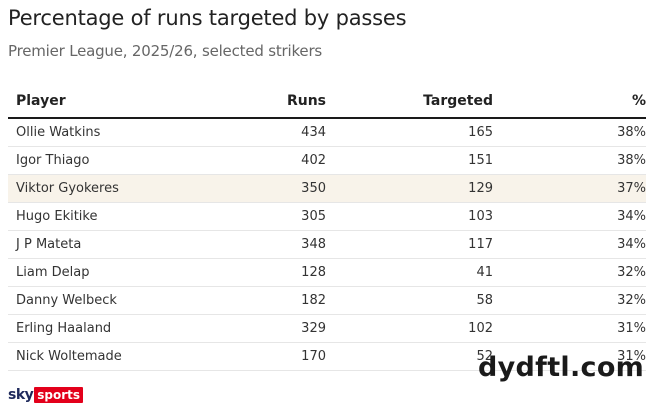 The image size is (660, 409). I want to click on cell-runs: 348, so click(313, 244).